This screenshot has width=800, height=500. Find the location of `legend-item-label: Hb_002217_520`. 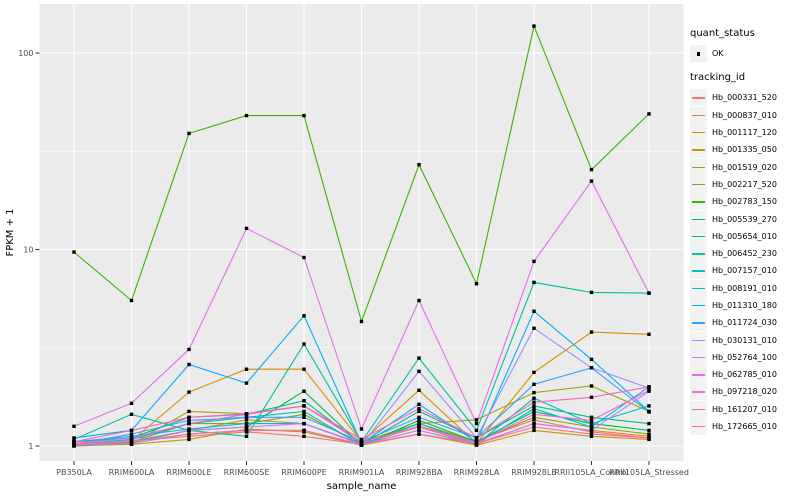

legend-item-label: Hb_002217_520 is located at coordinates (744, 184).